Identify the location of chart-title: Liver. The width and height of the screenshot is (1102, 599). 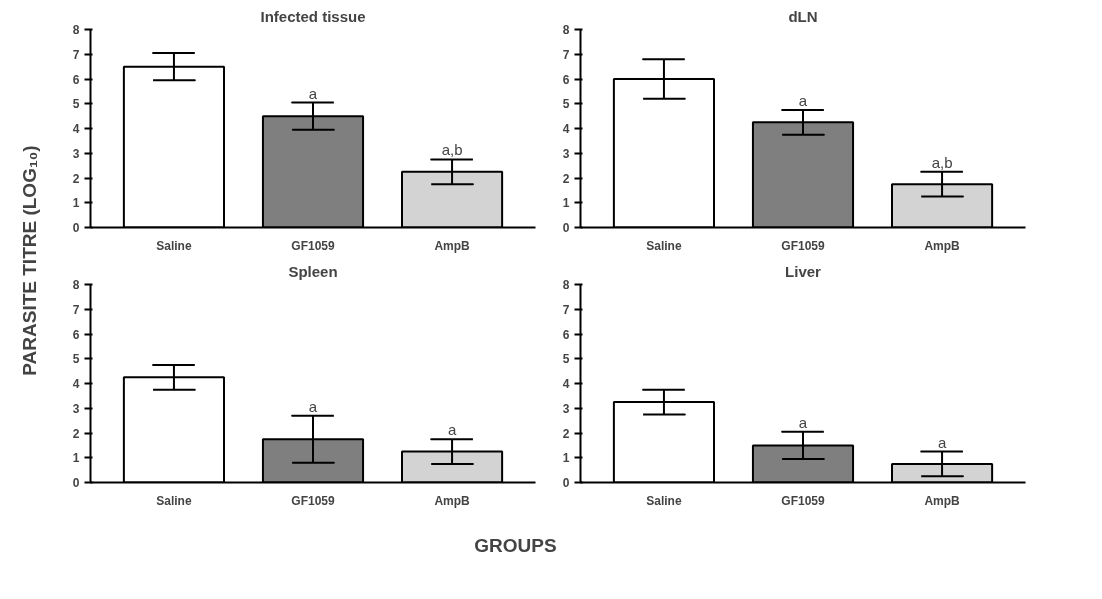
(803, 271).